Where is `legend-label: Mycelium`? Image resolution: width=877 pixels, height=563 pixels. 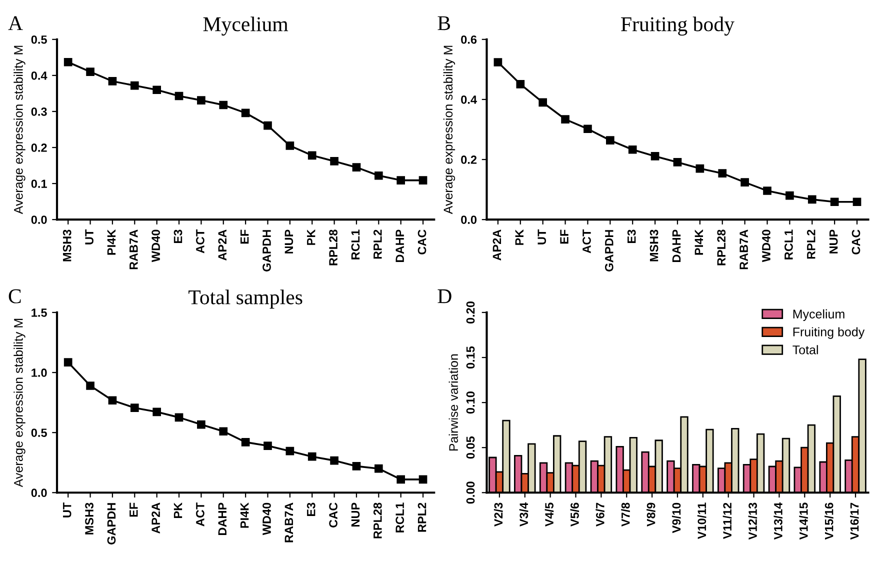
legend-label: Mycelium is located at coordinates (818, 315).